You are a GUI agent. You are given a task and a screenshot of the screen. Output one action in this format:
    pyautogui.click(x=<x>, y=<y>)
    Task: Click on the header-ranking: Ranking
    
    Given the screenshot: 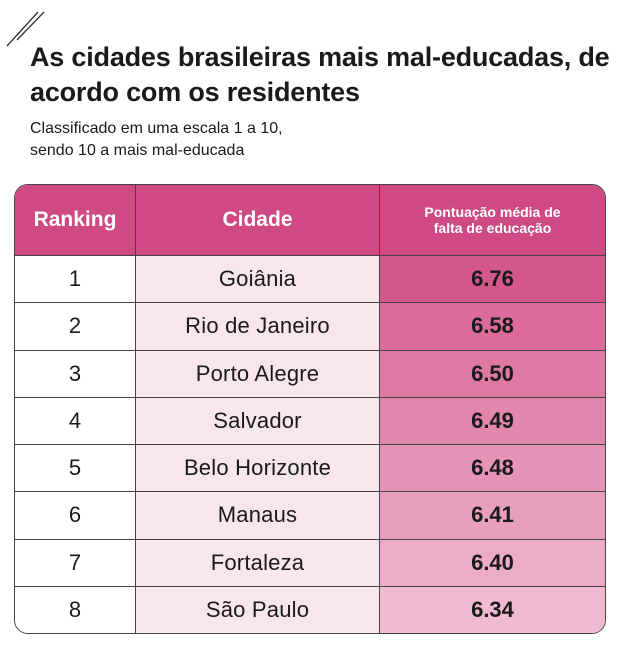 What is the action you would take?
    pyautogui.click(x=75, y=220)
    